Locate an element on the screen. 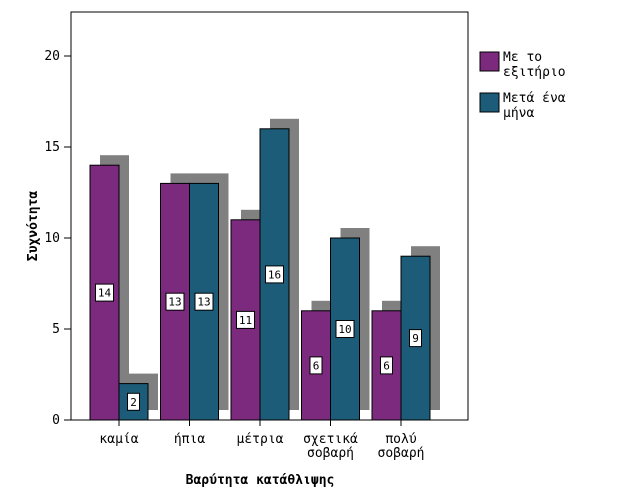 This screenshot has width=624, height=500. y-tick-label: 20 is located at coordinates (52, 56).